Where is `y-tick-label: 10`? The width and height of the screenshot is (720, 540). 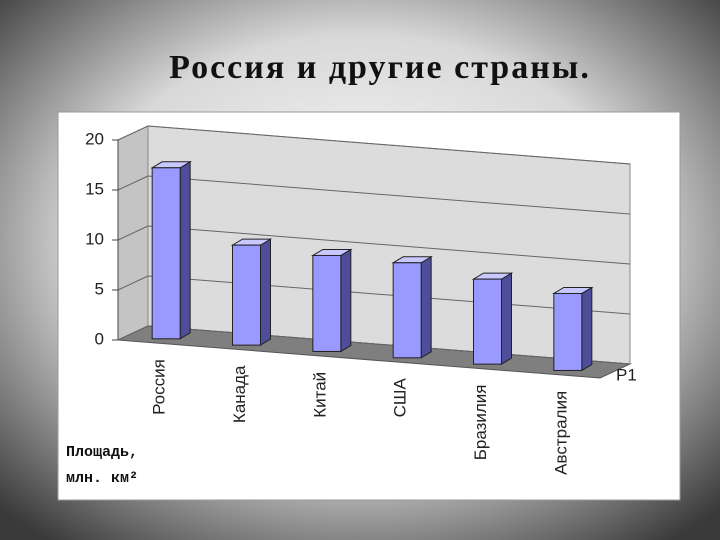 y-tick-label: 10 is located at coordinates (94, 238).